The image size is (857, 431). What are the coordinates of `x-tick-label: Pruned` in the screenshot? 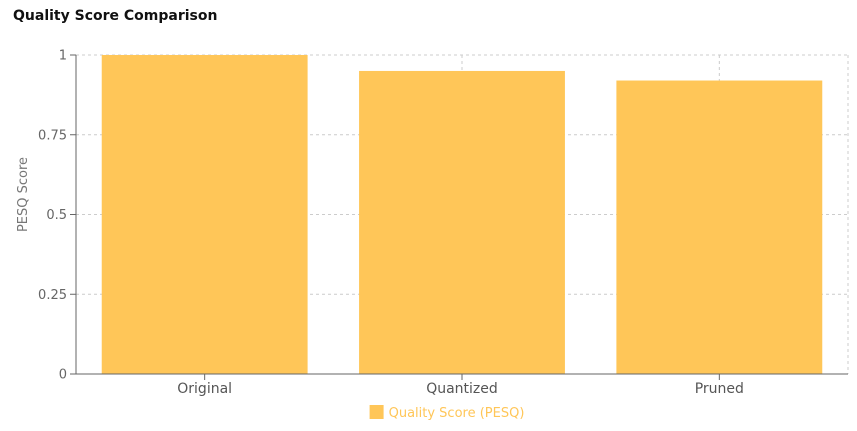 It's located at (719, 389).